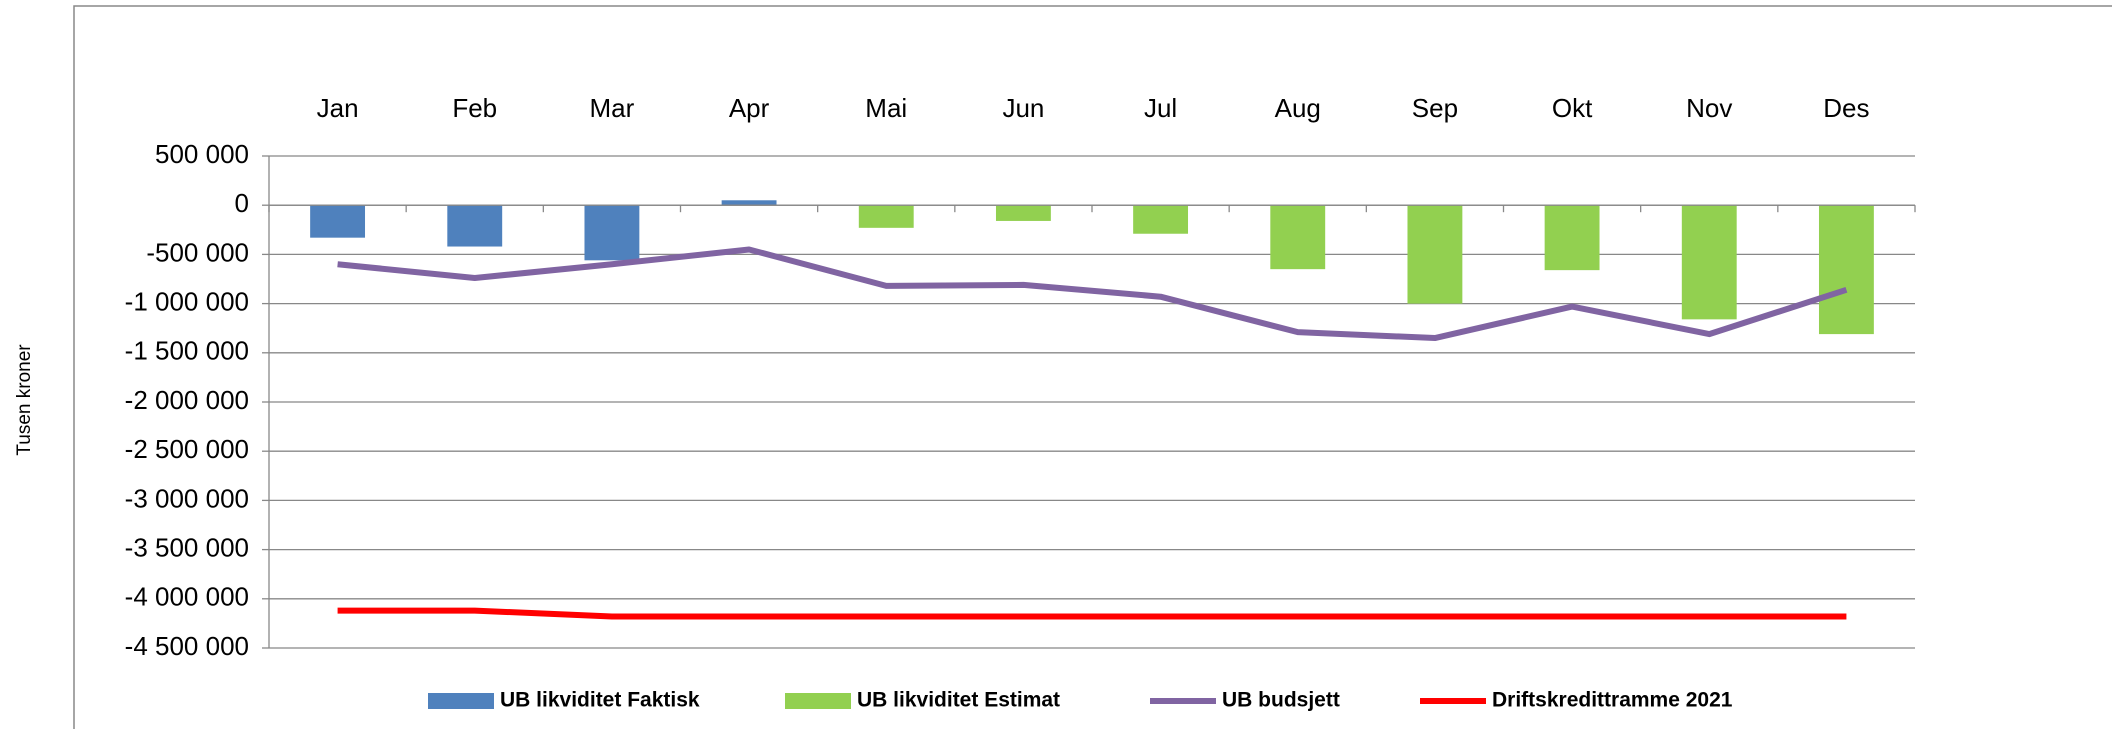 Image resolution: width=2112 pixels, height=729 pixels. Describe the element at coordinates (187, 646) in the screenshot. I see `y-tick-label: -4 500 000` at that location.